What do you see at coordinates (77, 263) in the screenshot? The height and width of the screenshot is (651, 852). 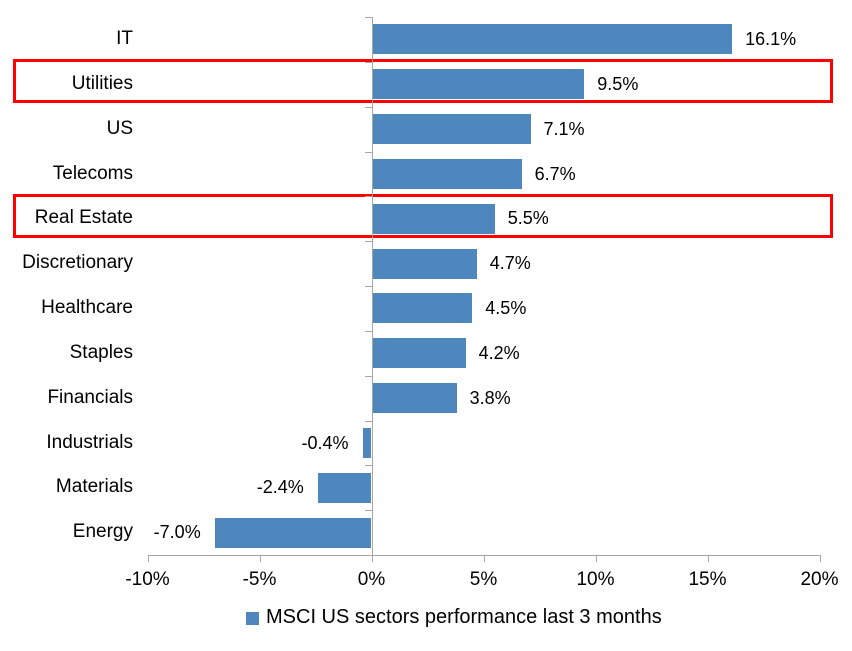 I see `category-label-discretionary: Discretionary` at bounding box center [77, 263].